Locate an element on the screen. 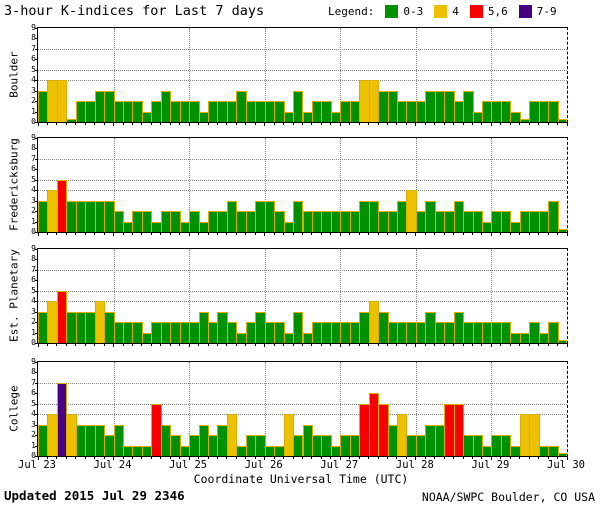 The height and width of the screenshot is (510, 600). legend: Legend: 0-3 4 5,6 7-9 is located at coordinates (442, 11).